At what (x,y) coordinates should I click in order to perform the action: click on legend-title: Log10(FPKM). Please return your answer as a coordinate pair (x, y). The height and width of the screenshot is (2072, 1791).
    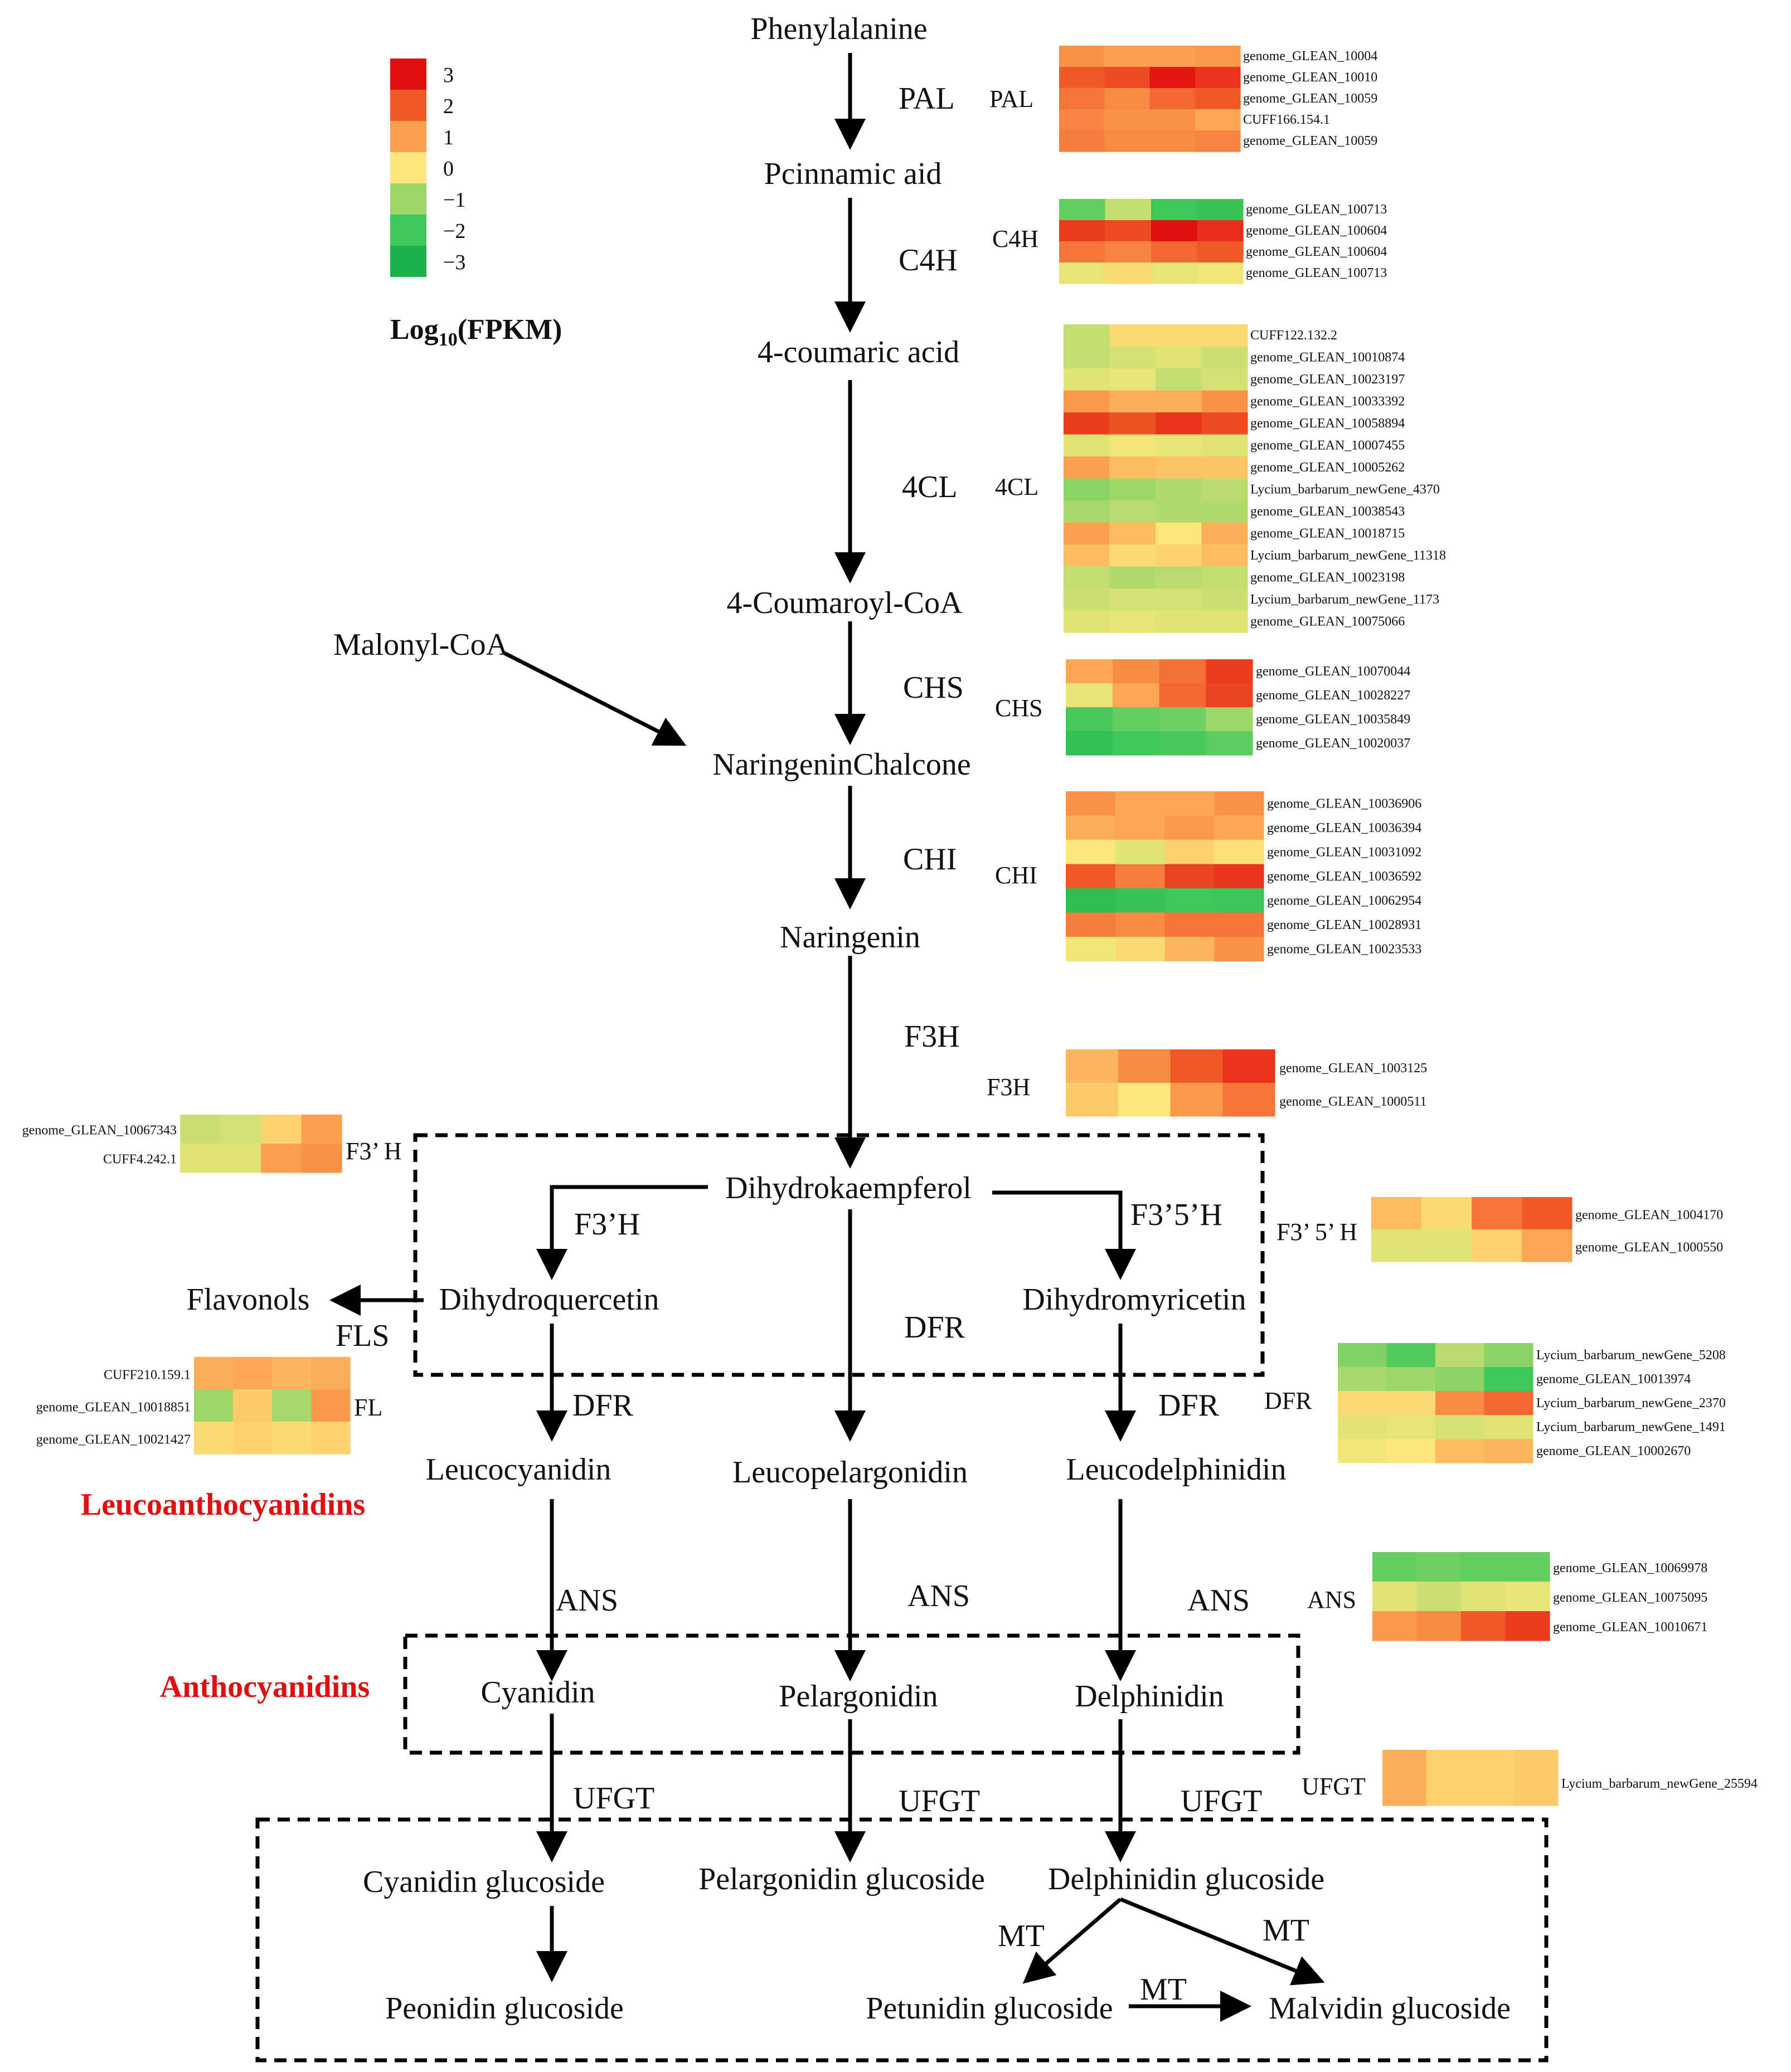
    Looking at the image, I should click on (476, 332).